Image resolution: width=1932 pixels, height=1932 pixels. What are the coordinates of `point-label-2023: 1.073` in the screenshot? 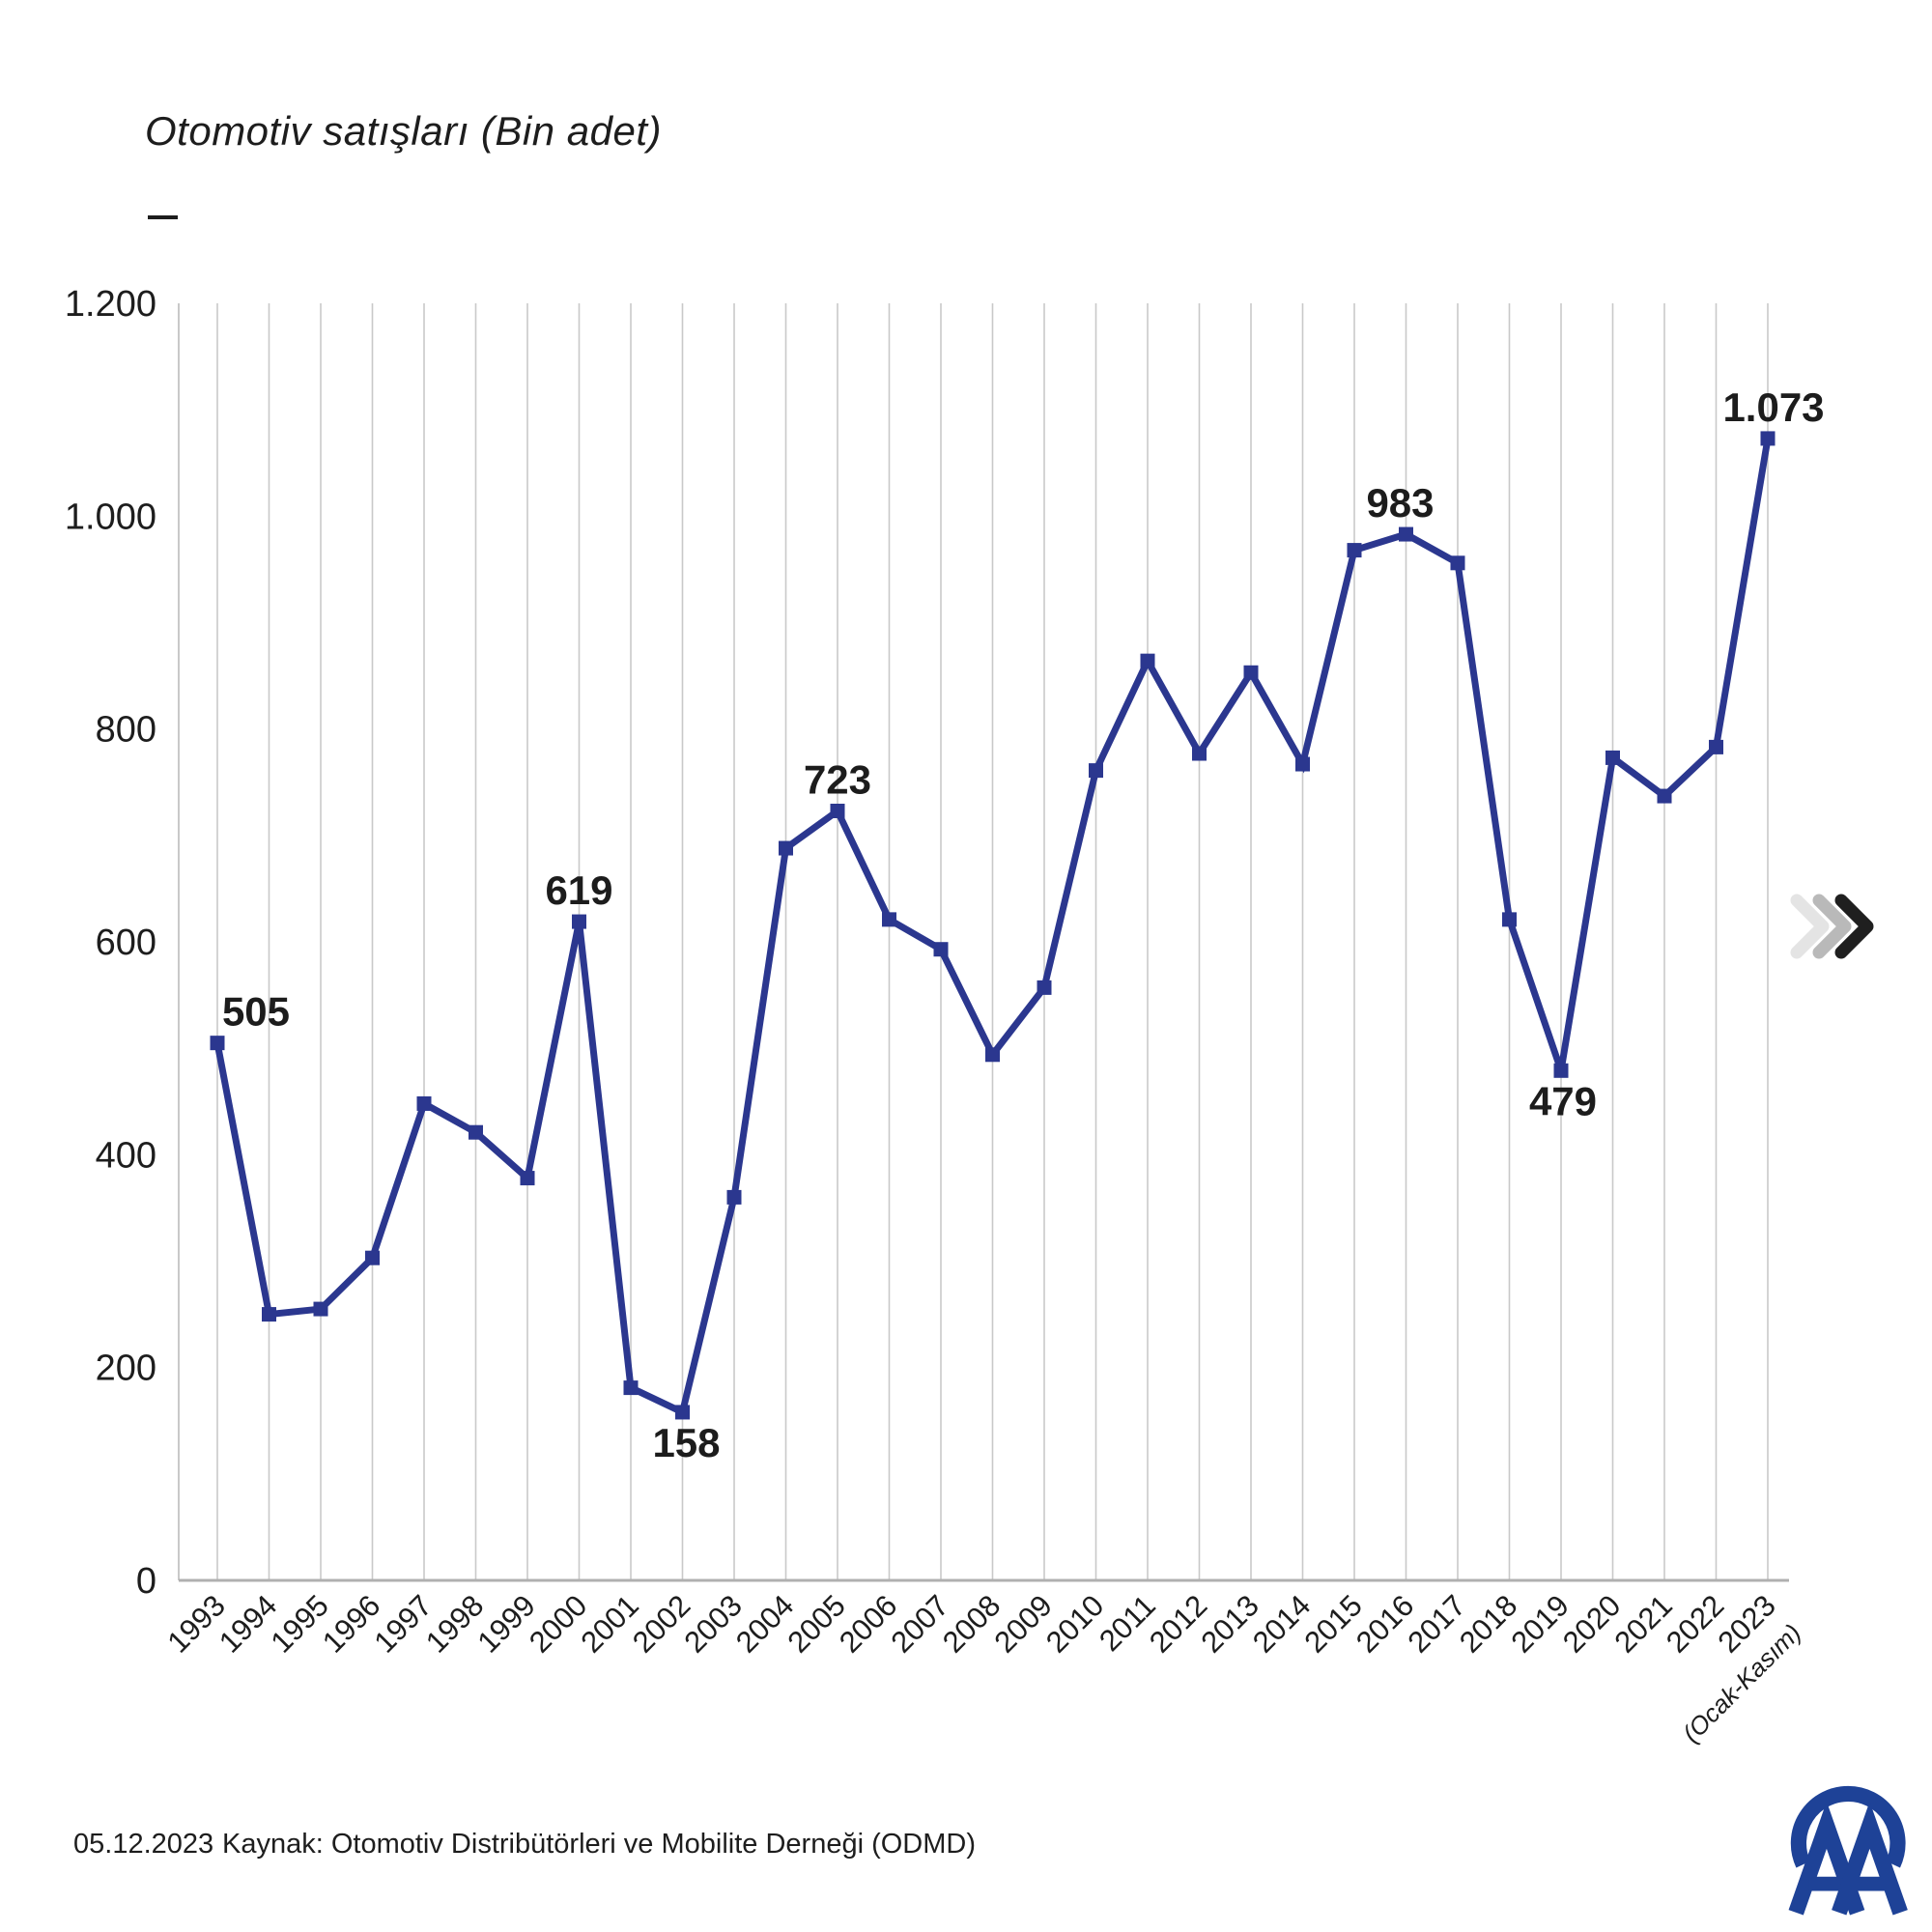 It's located at (1773, 407).